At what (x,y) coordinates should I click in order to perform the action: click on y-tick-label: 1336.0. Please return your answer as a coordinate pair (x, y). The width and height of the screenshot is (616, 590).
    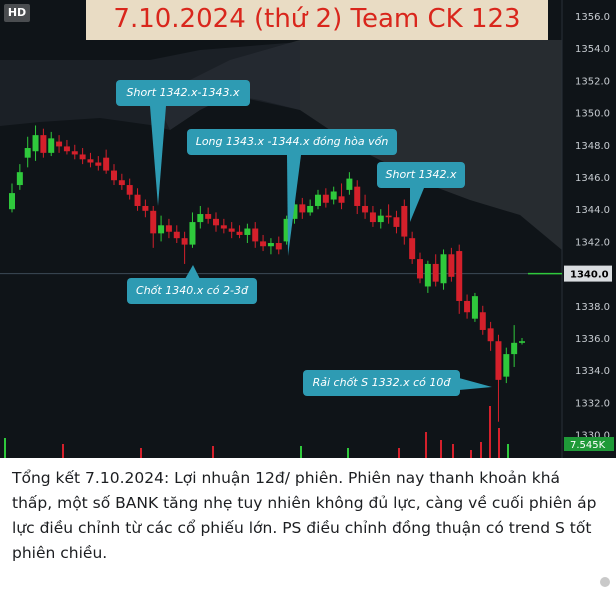
    Looking at the image, I should click on (592, 339).